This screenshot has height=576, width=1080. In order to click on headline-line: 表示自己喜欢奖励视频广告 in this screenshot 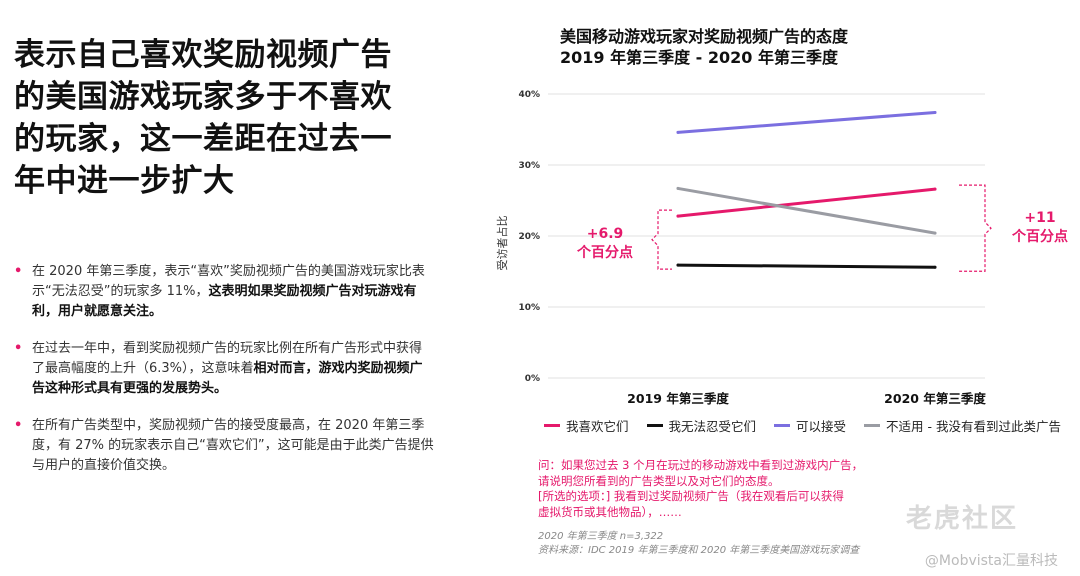, I will do `click(203, 55)`.